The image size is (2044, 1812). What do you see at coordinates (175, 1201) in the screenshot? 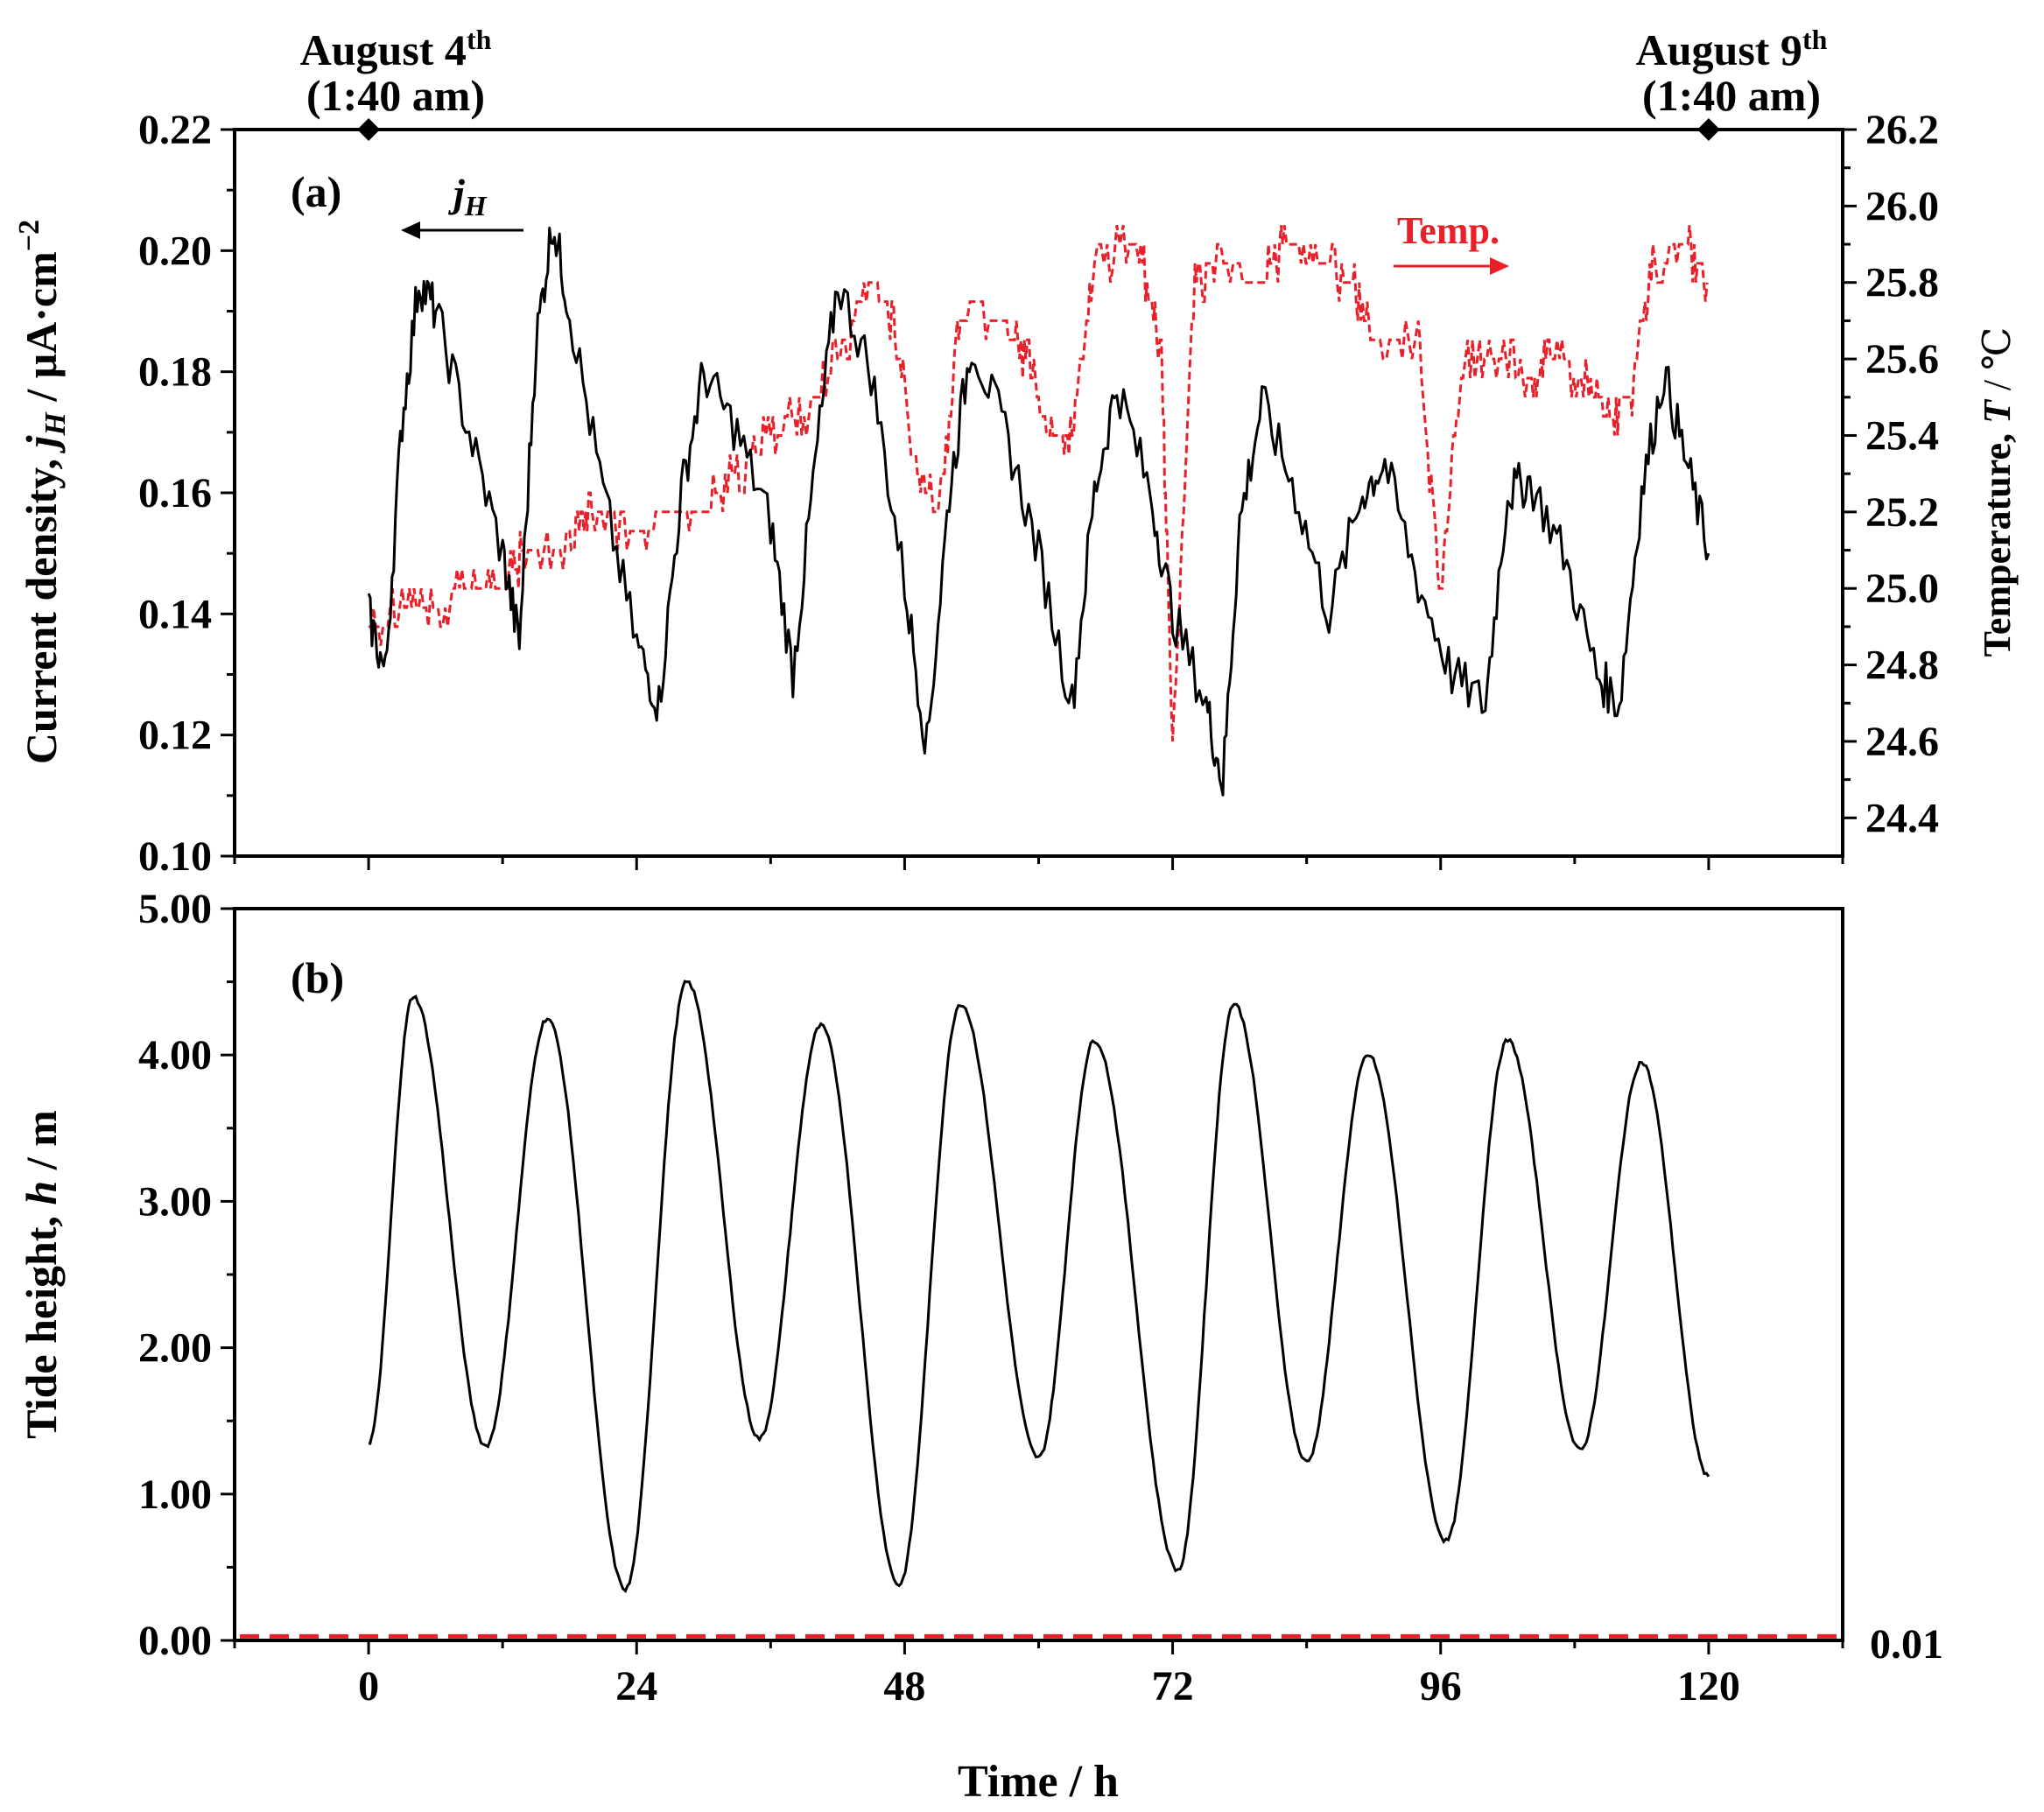
I see `b-tick-label: 3.00` at bounding box center [175, 1201].